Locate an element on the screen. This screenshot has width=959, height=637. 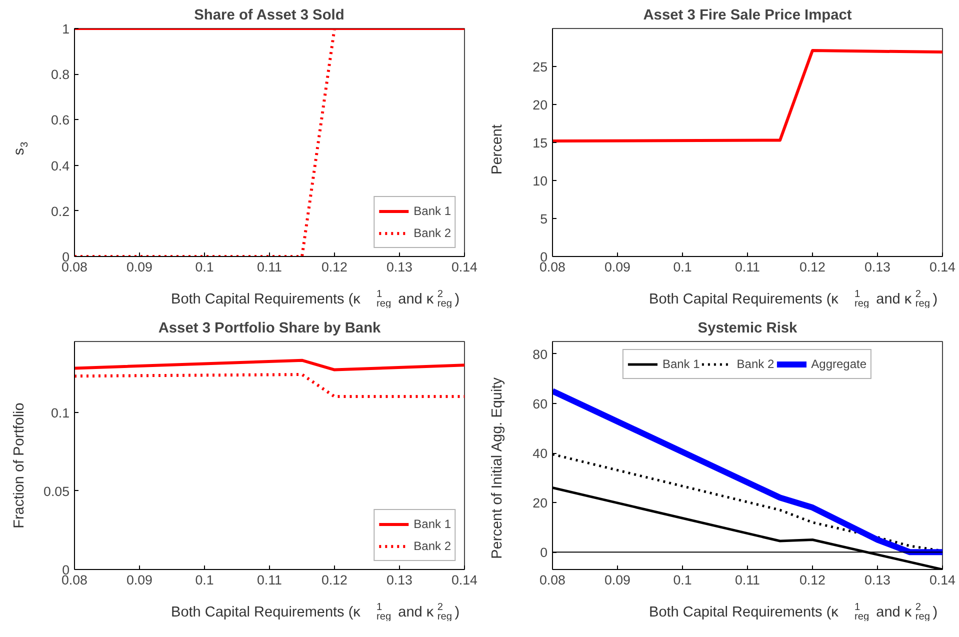
y-tick-label: 0 is located at coordinates (544, 552).